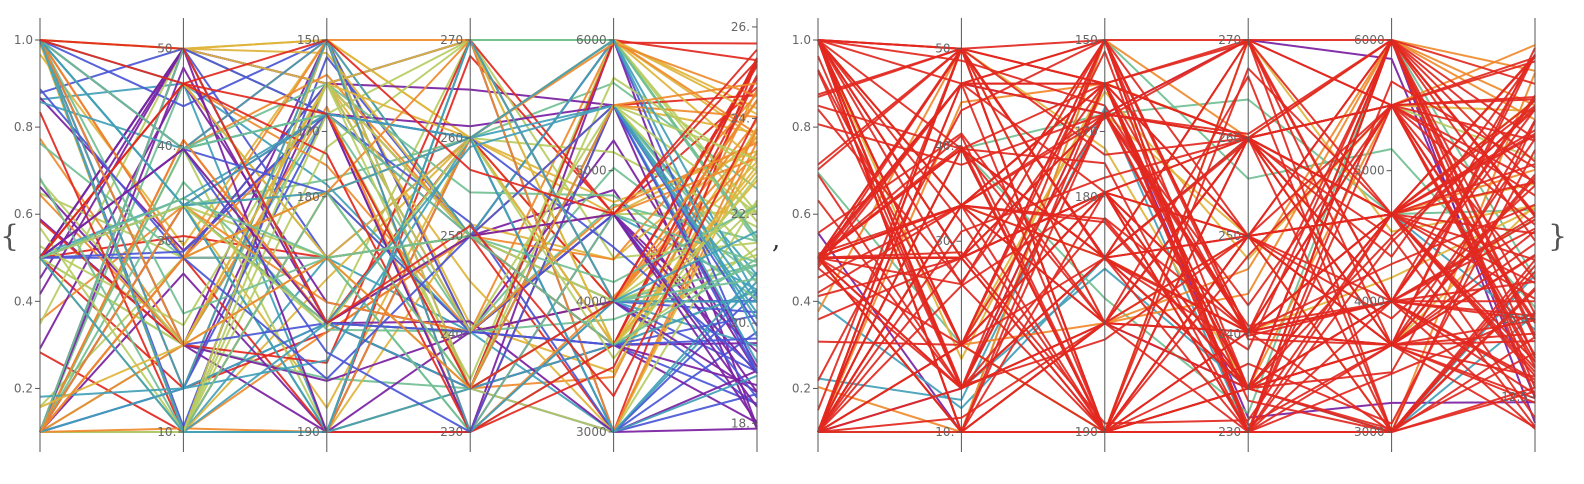 The image size is (1584, 484). What do you see at coordinates (591, 40) in the screenshot?
I see `tick-label: 6000` at bounding box center [591, 40].